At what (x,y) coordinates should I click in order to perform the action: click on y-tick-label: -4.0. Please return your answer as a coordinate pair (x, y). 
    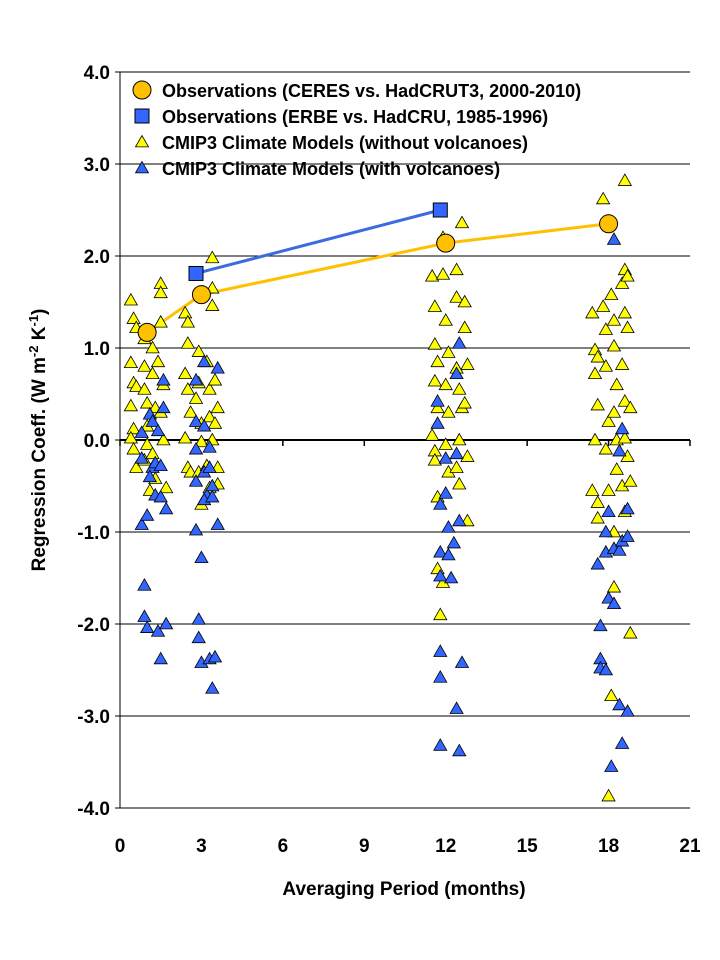
    Looking at the image, I should click on (93, 809).